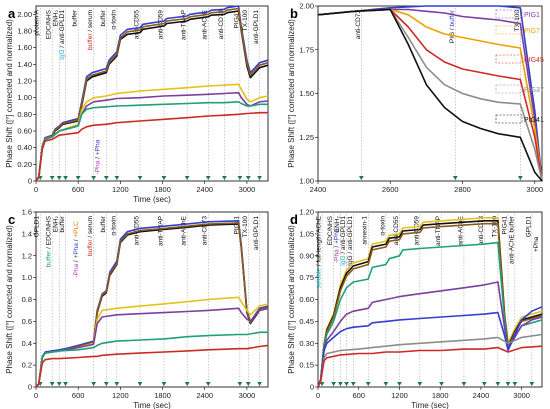  Describe the element at coordinates (24, 114) in the screenshot. I see `y-tick-label: 0.80` at that location.